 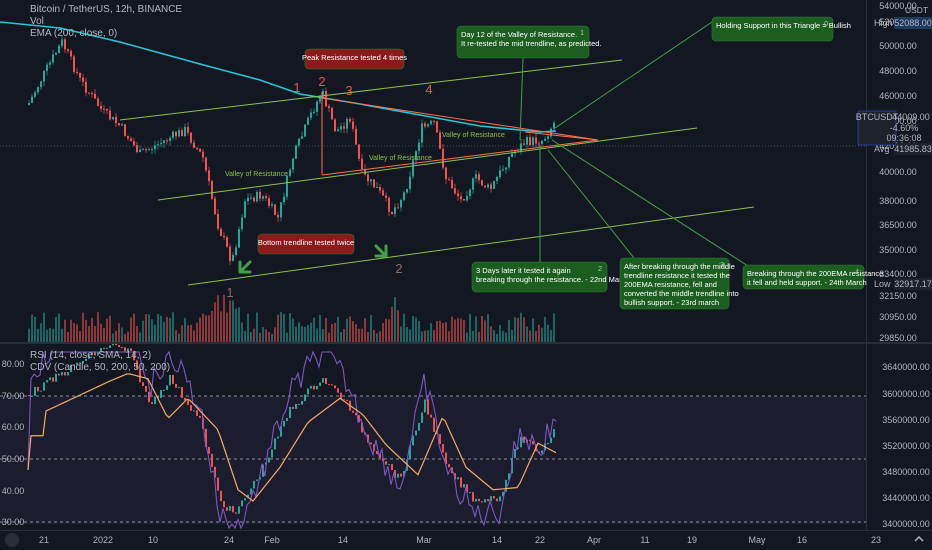 What do you see at coordinates (815, 273) in the screenshot?
I see `note4-text-line: Breaking through the 200EMA resistance` at bounding box center [815, 273].